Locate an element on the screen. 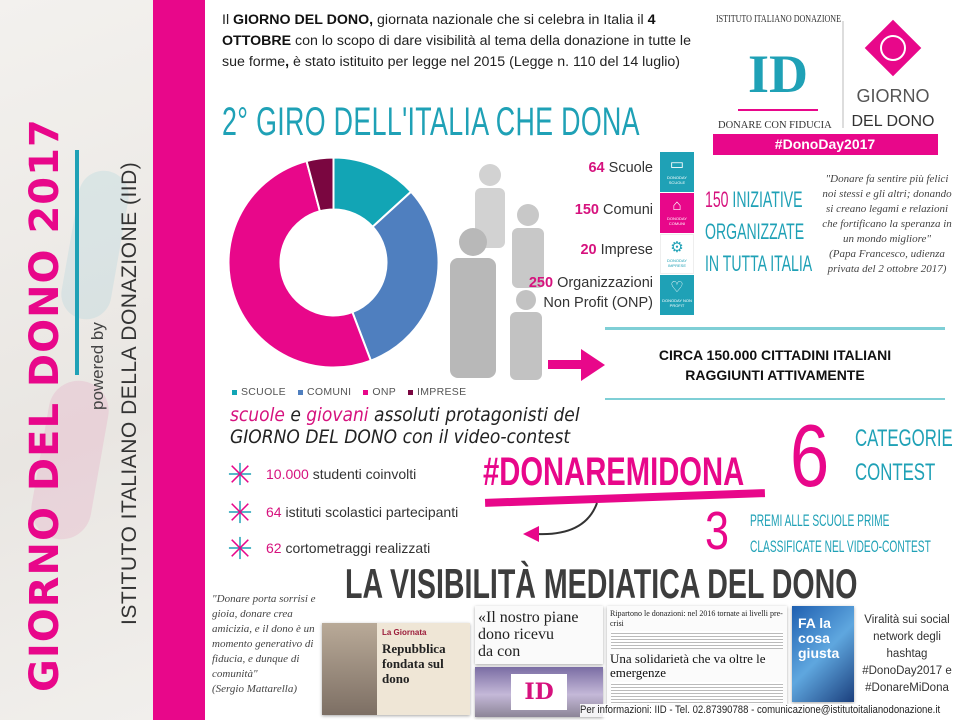 The width and height of the screenshot is (960, 720). people-silhouettes-icon is located at coordinates (497, 272).